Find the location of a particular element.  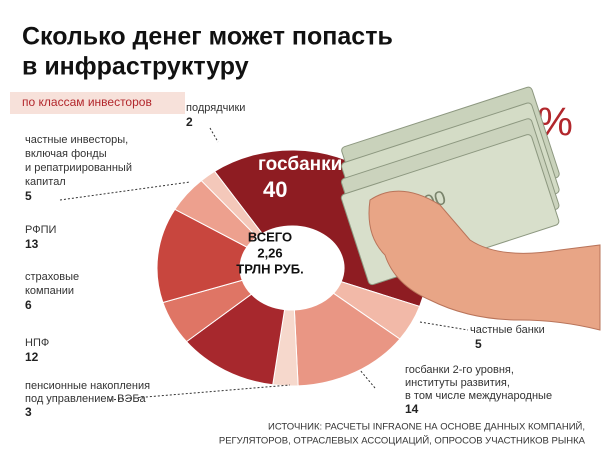

title-line: в инфраструктуру is located at coordinates (135, 67).